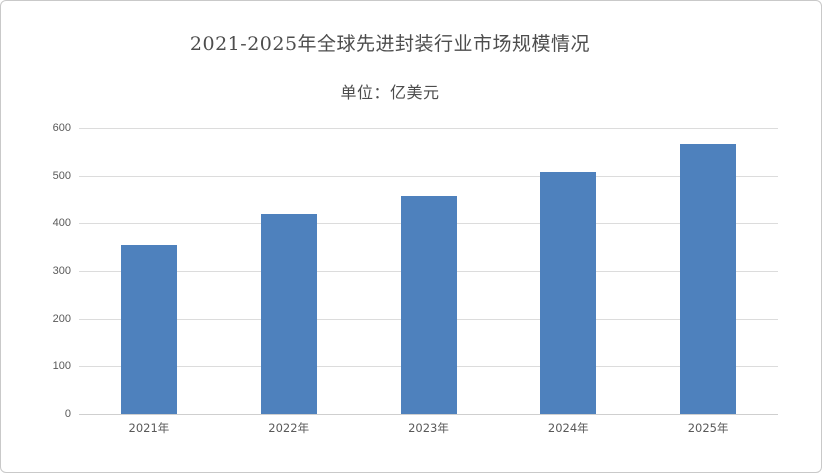 The width and height of the screenshot is (822, 473). What do you see at coordinates (61, 271) in the screenshot?
I see `y-axis-tick-label: 300` at bounding box center [61, 271].